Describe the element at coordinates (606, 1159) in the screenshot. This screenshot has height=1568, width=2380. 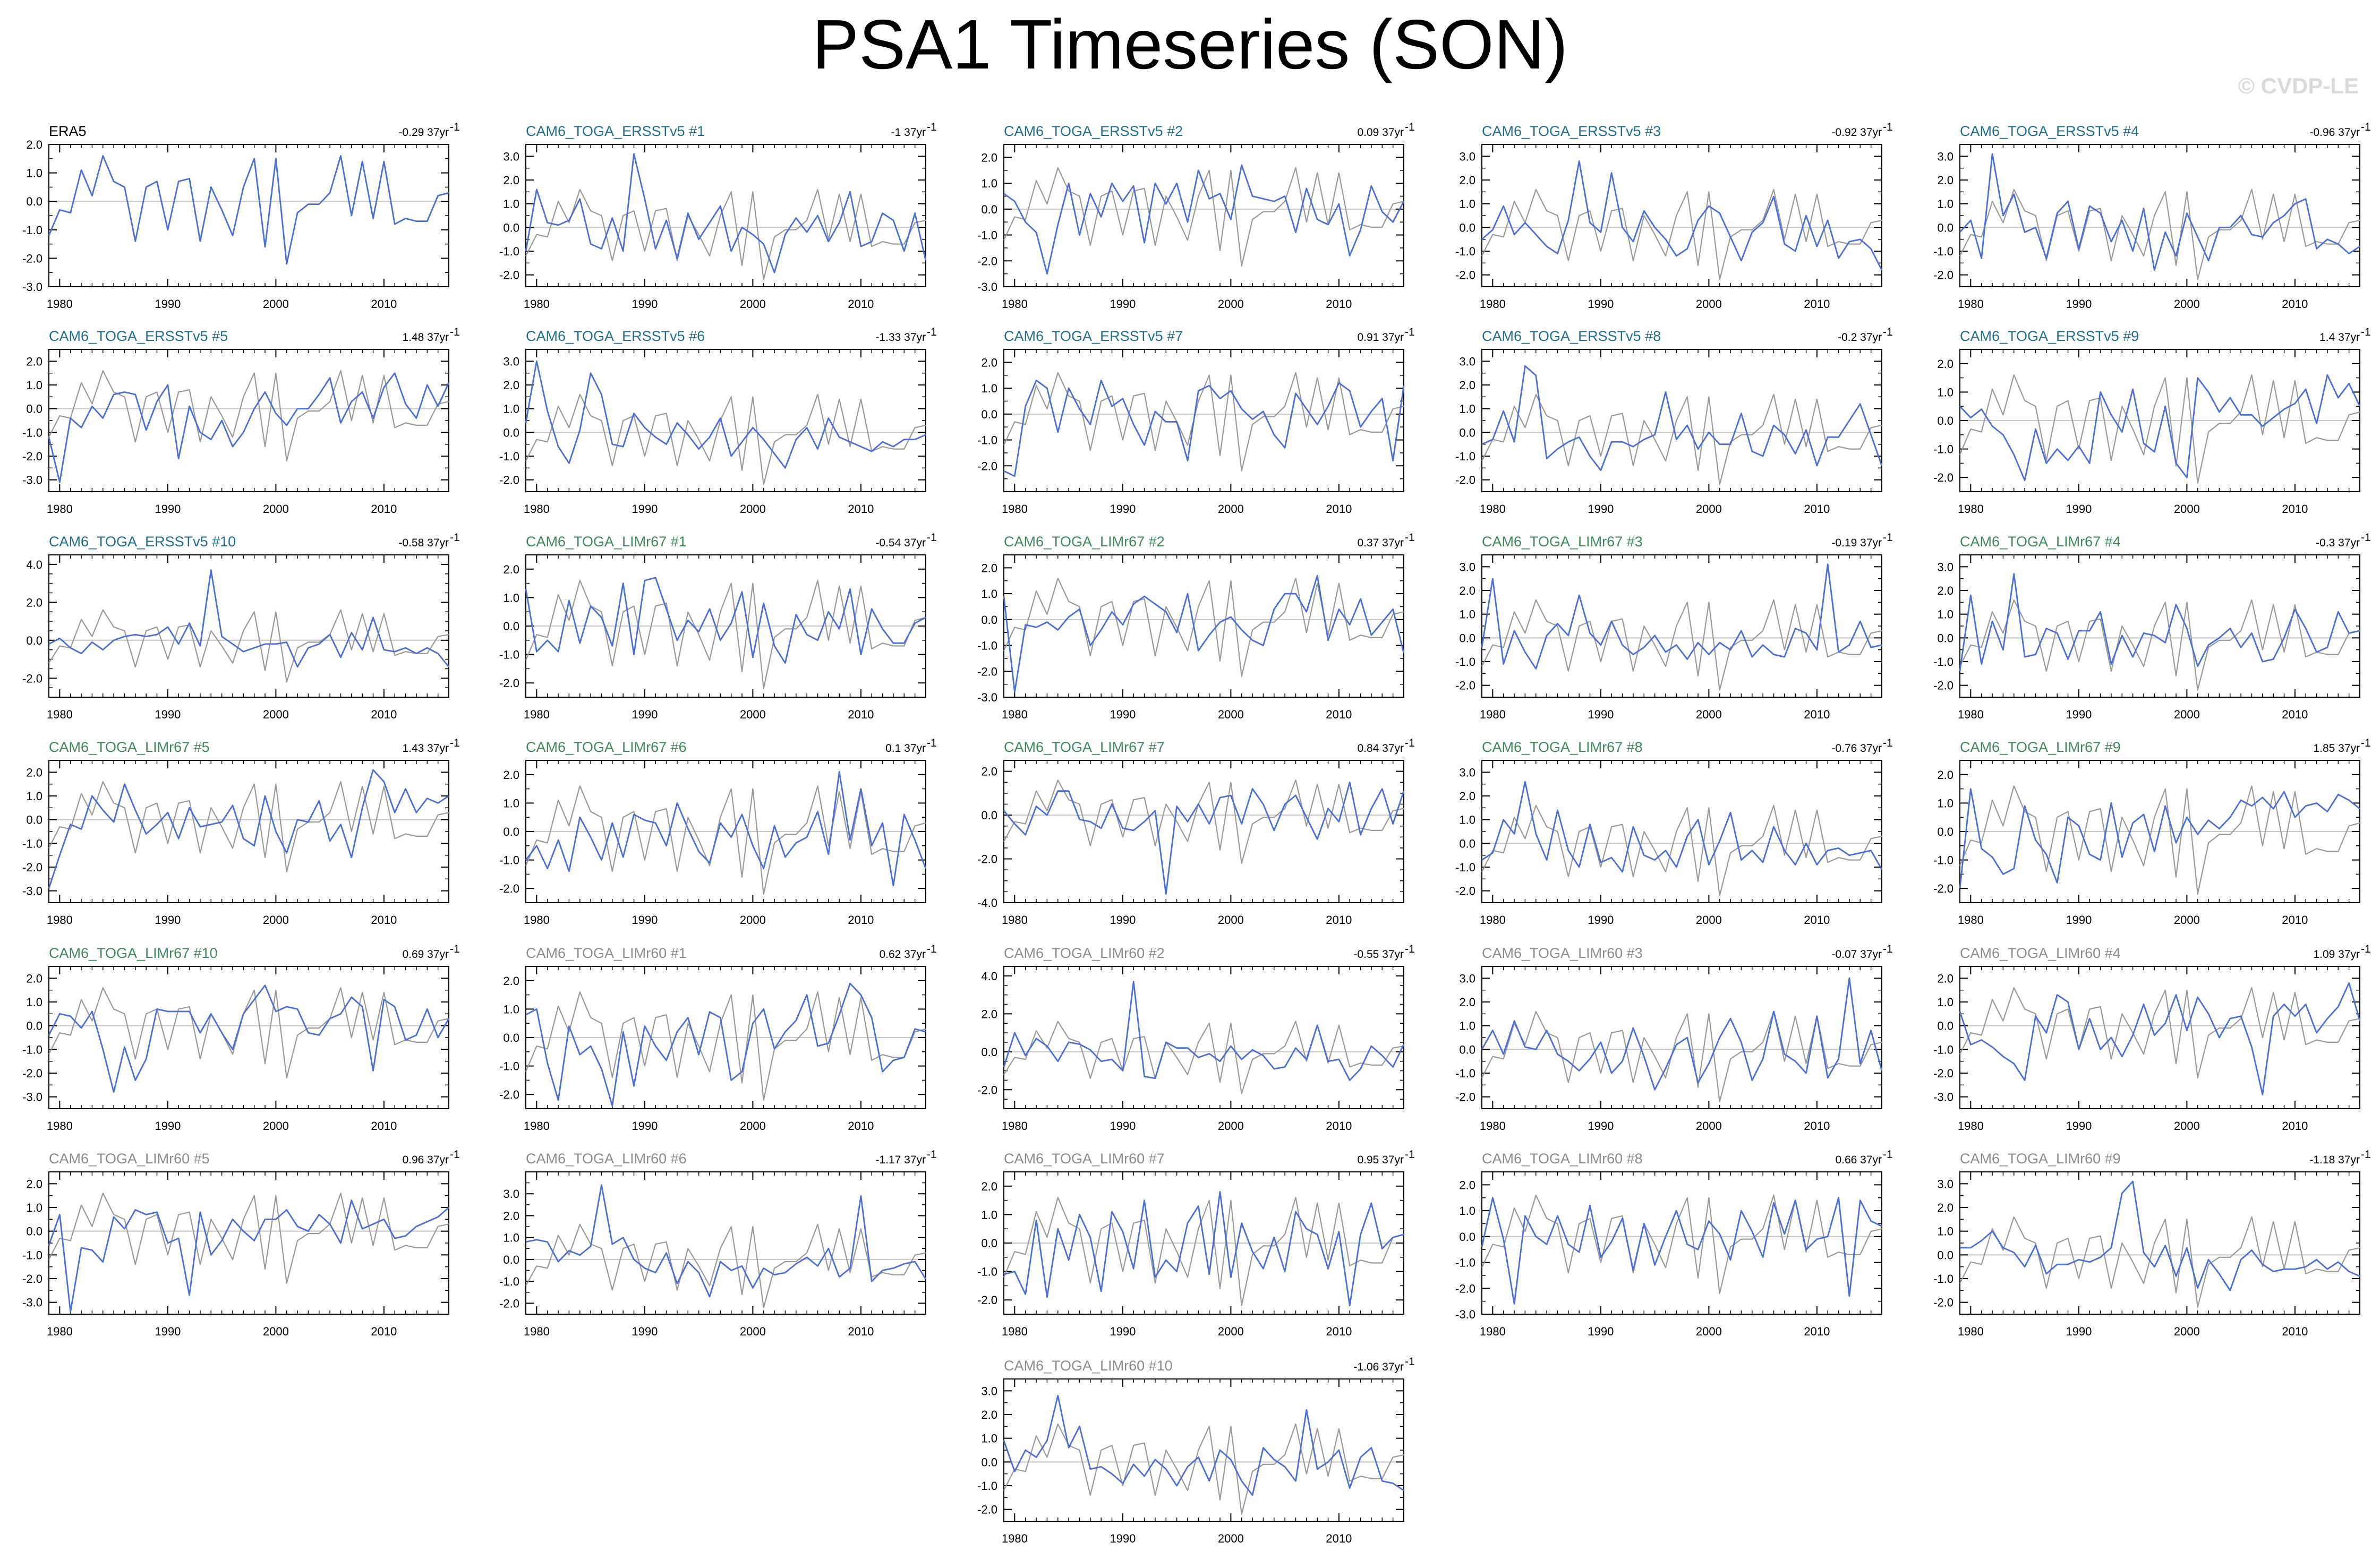
I see `panel-title: CAM6_TOGA_LIMr60 #6` at that location.